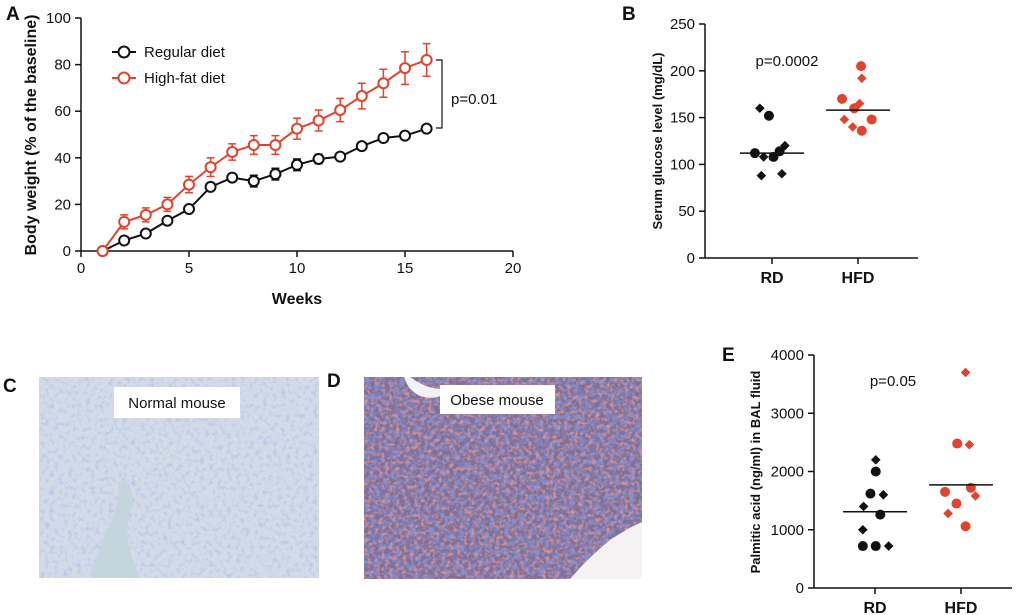 The width and height of the screenshot is (1026, 615). I want to click on chart-e-y-tick-label: 3000, so click(787, 413).